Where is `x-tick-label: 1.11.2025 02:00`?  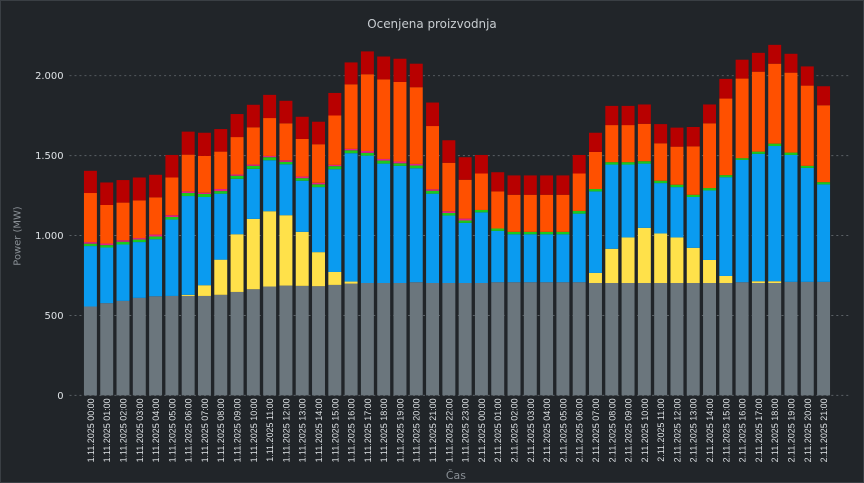 x-tick-label: 1.11.2025 02:00 is located at coordinates (123, 430).